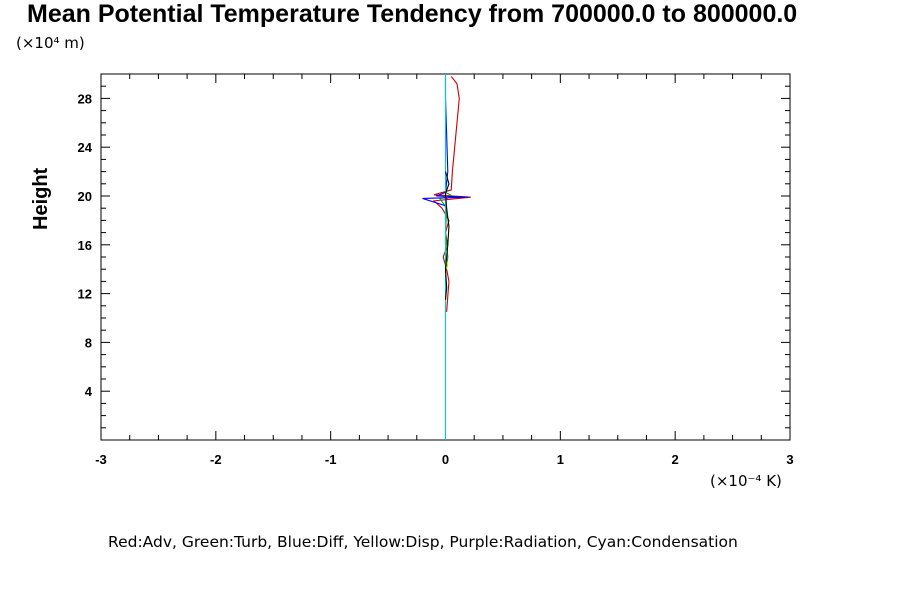 The image size is (900, 600). What do you see at coordinates (789, 459) in the screenshot?
I see `x-tick-label: 3` at bounding box center [789, 459].